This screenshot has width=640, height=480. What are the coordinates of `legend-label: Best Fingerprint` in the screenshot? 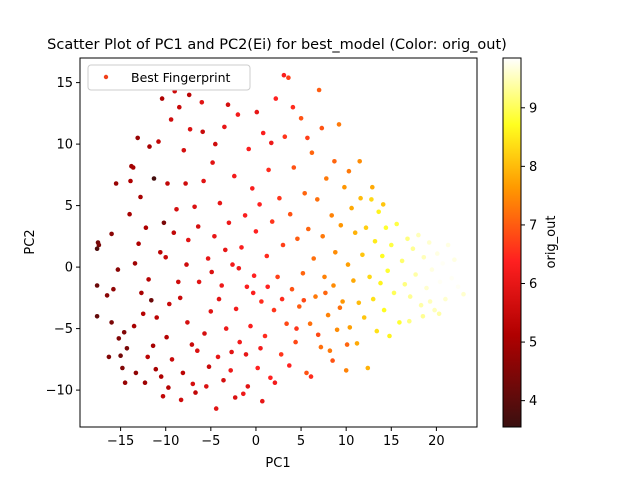 It's located at (181, 77).